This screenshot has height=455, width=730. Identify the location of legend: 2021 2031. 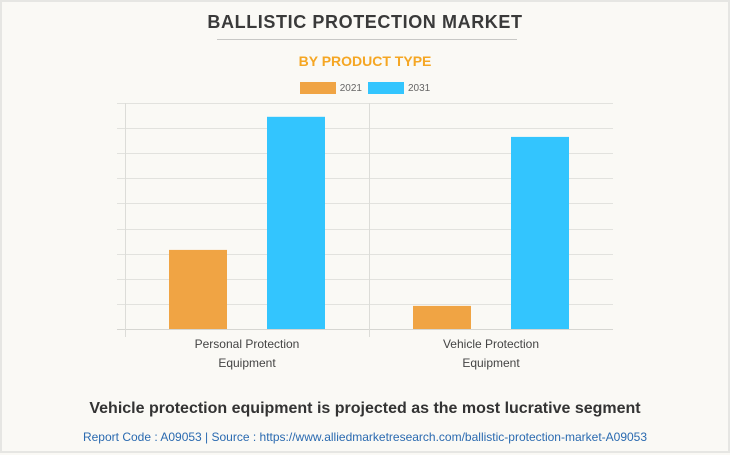
(365, 88).